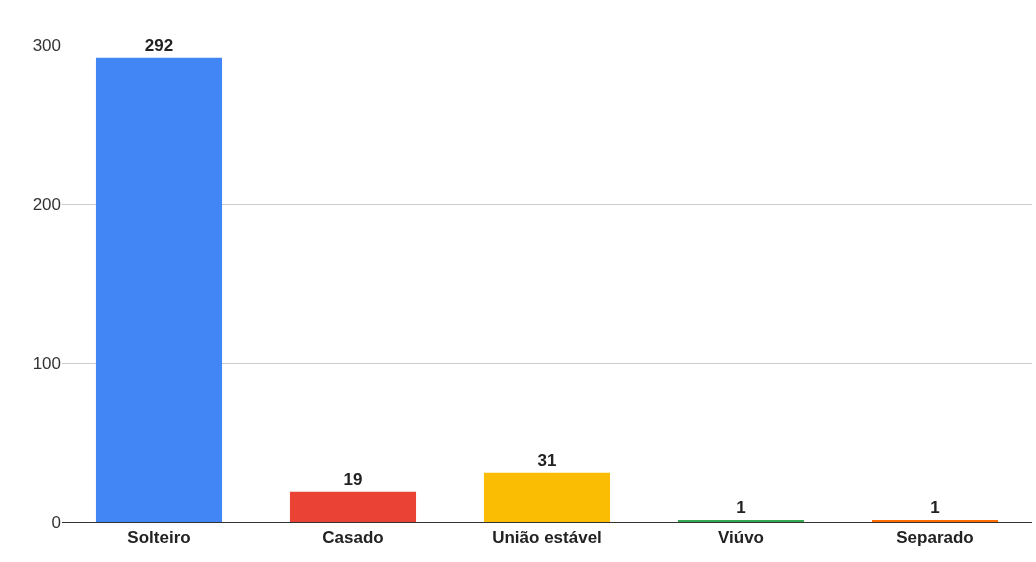  Describe the element at coordinates (159, 45) in the screenshot. I see `data-label: 292` at that location.